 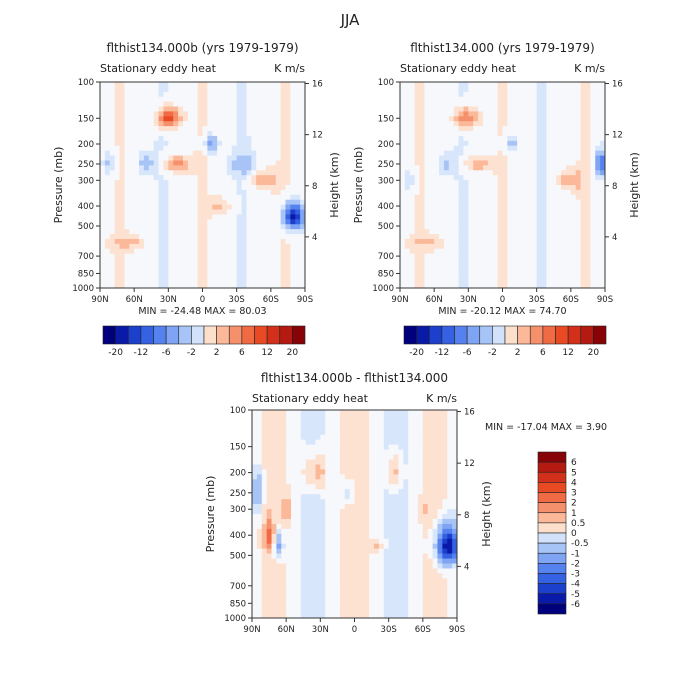 What do you see at coordinates (502, 311) in the screenshot?
I see `min-max-stats: MIN = -20.12 MAX = 74.70` at bounding box center [502, 311].